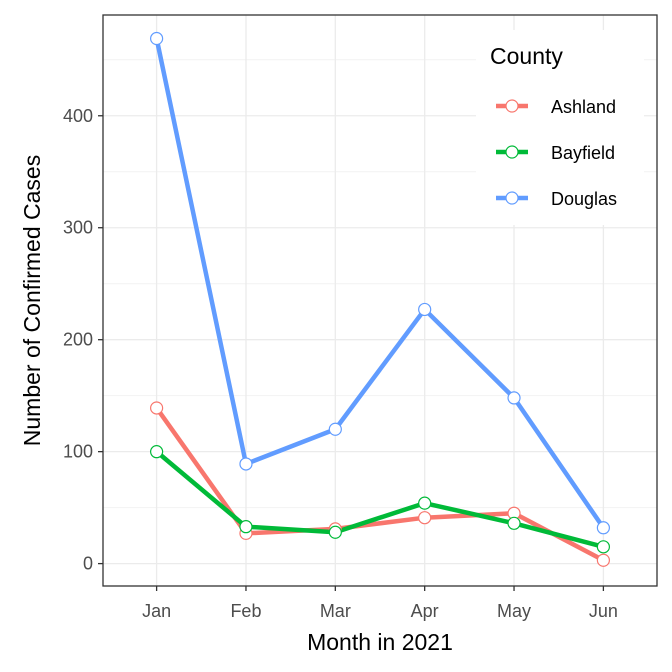 This screenshot has width=672, height=672. Describe the element at coordinates (335, 611) in the screenshot. I see `x-tick-label: Mar` at that location.